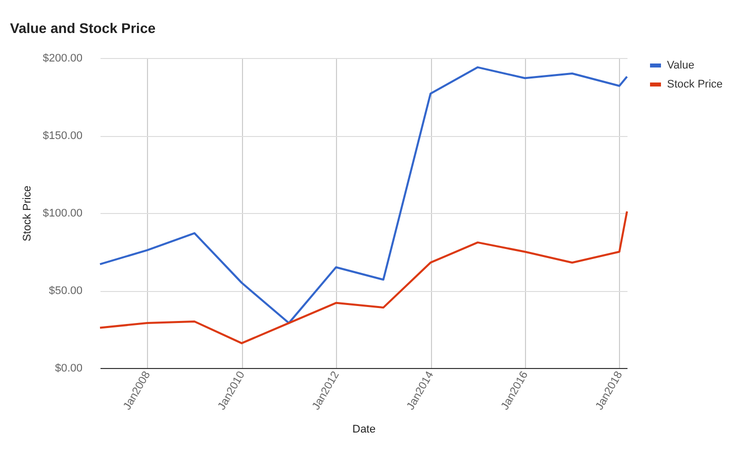  What do you see at coordinates (65, 291) in the screenshot?
I see `y-tick-label: $50.00` at bounding box center [65, 291].